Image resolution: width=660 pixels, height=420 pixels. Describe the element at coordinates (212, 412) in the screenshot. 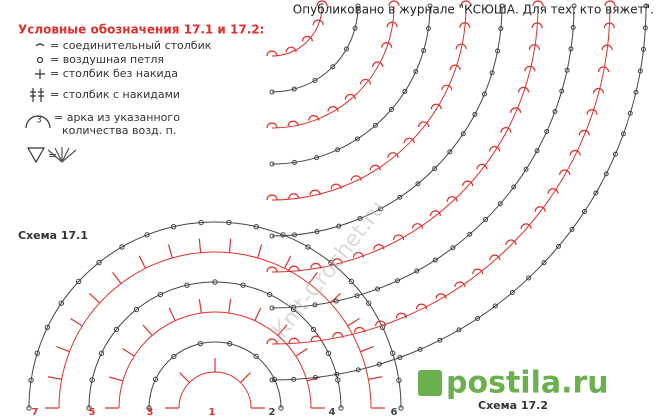

I see `row-number: 1` at that location.